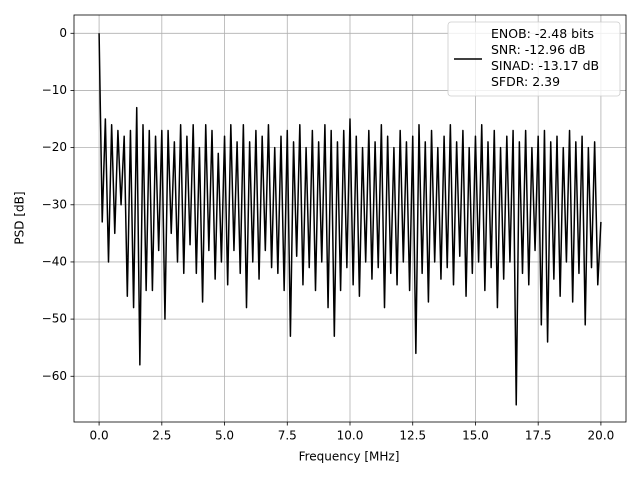 This screenshot has height=484, width=640. I want to click on x-tick-label: 12.5, so click(412, 436).